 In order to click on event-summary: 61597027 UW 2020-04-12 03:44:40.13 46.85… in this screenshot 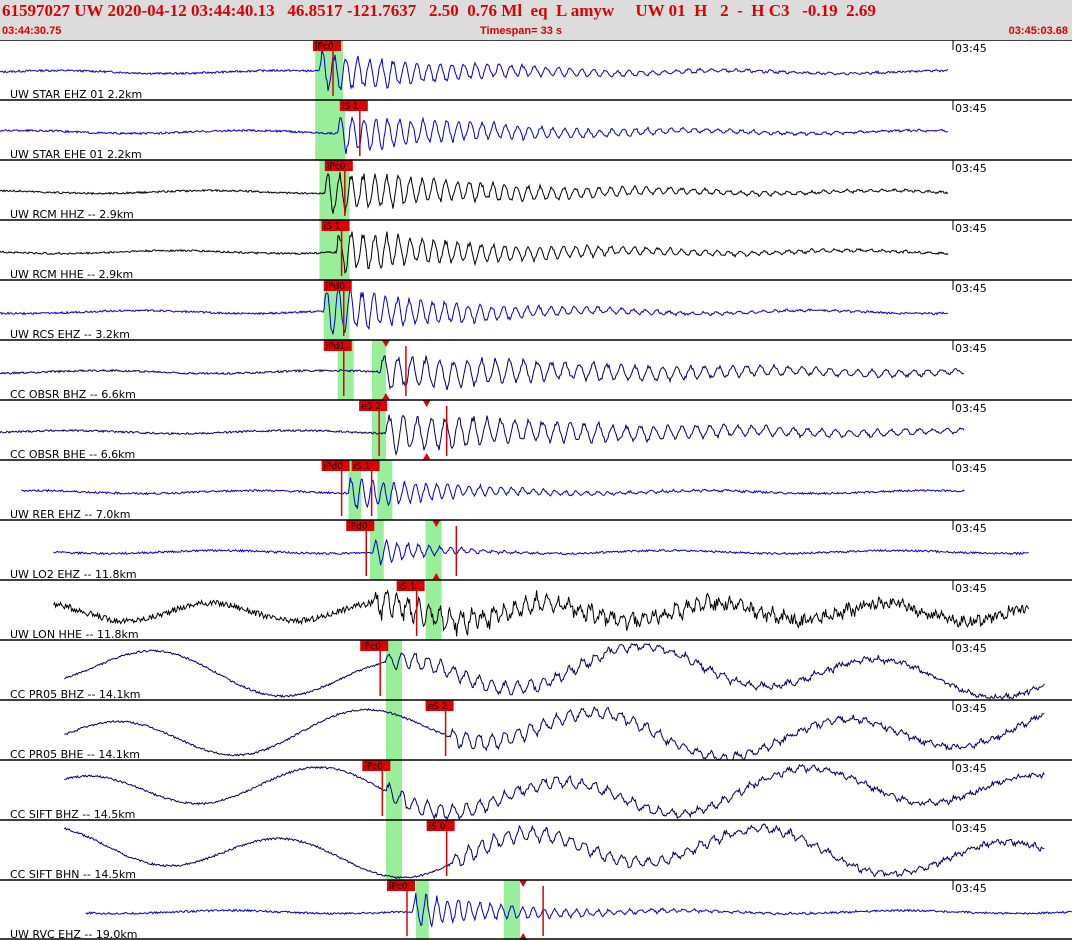, I will do `click(439, 10)`.